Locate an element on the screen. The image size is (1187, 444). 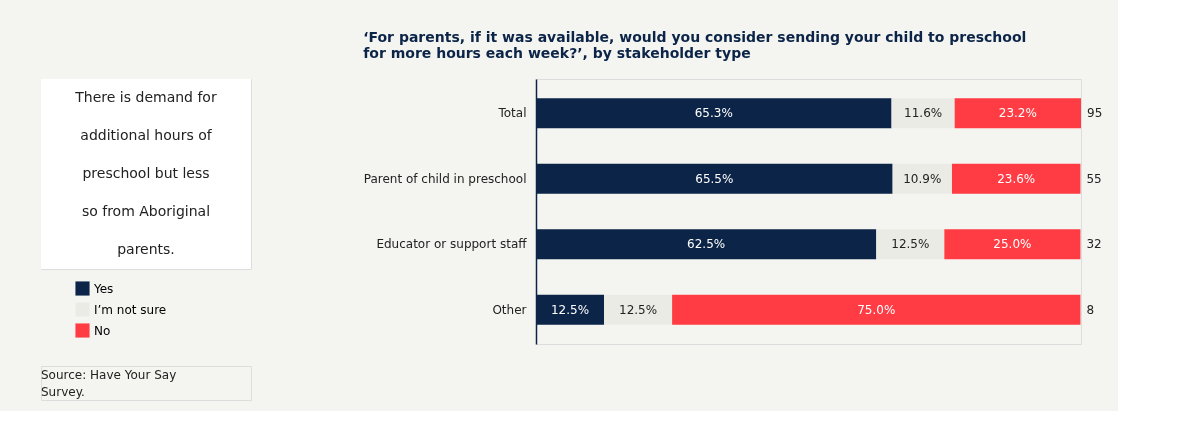
legend-label: I’m not sure is located at coordinates (130, 309).